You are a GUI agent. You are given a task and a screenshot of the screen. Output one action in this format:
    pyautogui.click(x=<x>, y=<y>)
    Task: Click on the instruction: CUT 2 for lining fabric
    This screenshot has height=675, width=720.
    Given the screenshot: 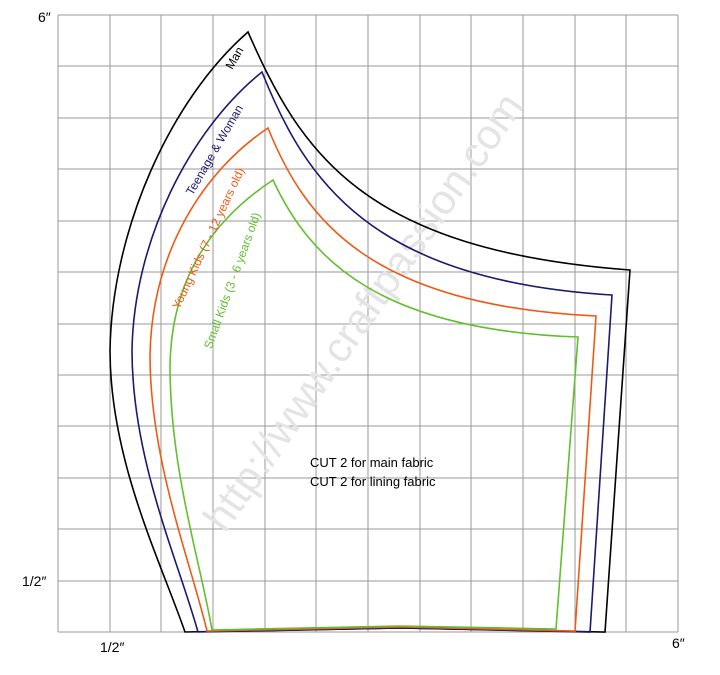 What is the action you would take?
    pyautogui.click(x=373, y=481)
    